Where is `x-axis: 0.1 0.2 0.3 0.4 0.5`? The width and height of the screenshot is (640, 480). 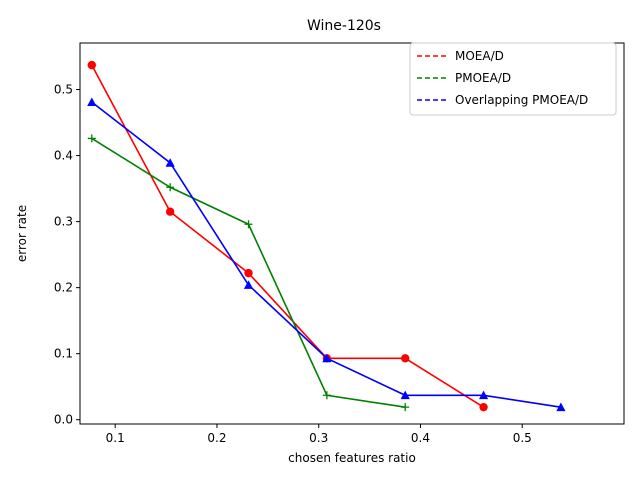
x-axis: 0.1 0.2 0.3 0.4 0.5 is located at coordinates (319, 434).